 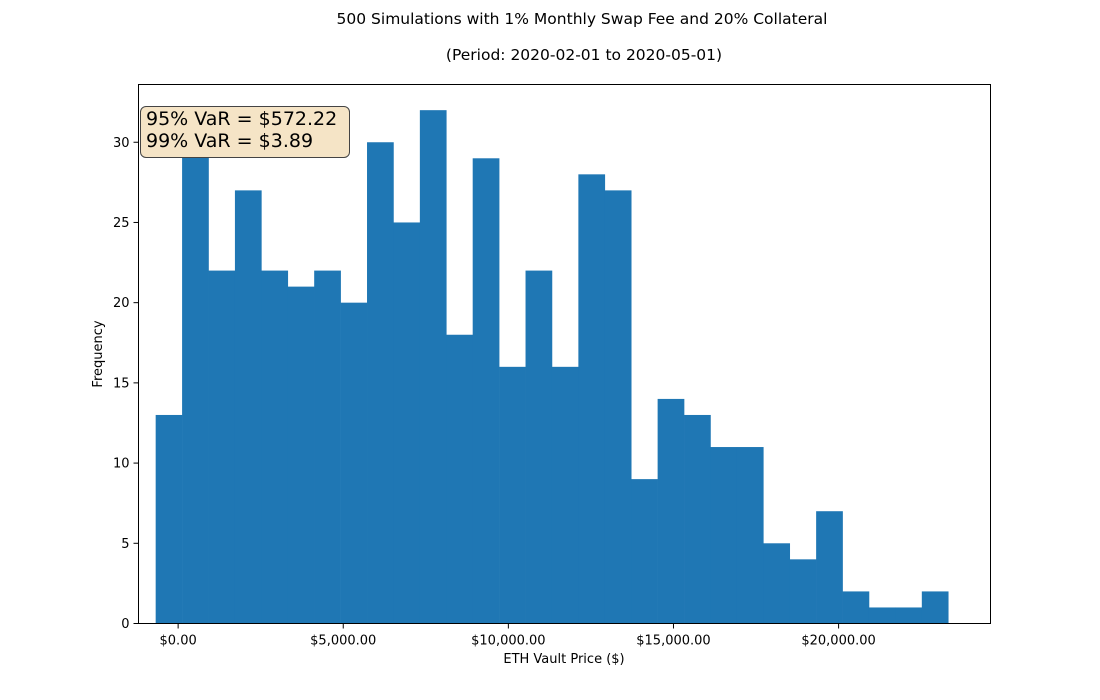 I want to click on y-tick-label: 5, so click(x=125, y=544).